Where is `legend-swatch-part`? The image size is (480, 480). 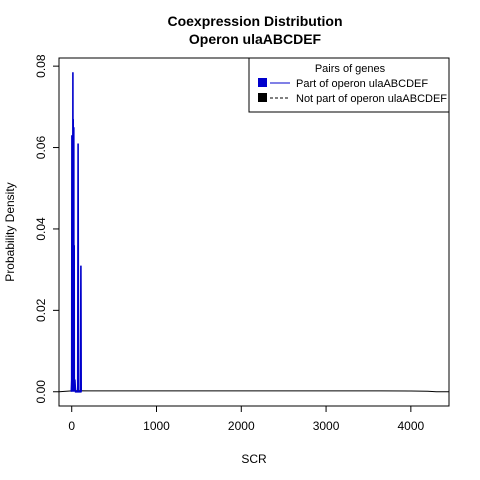
legend-swatch-part is located at coordinates (262, 82).